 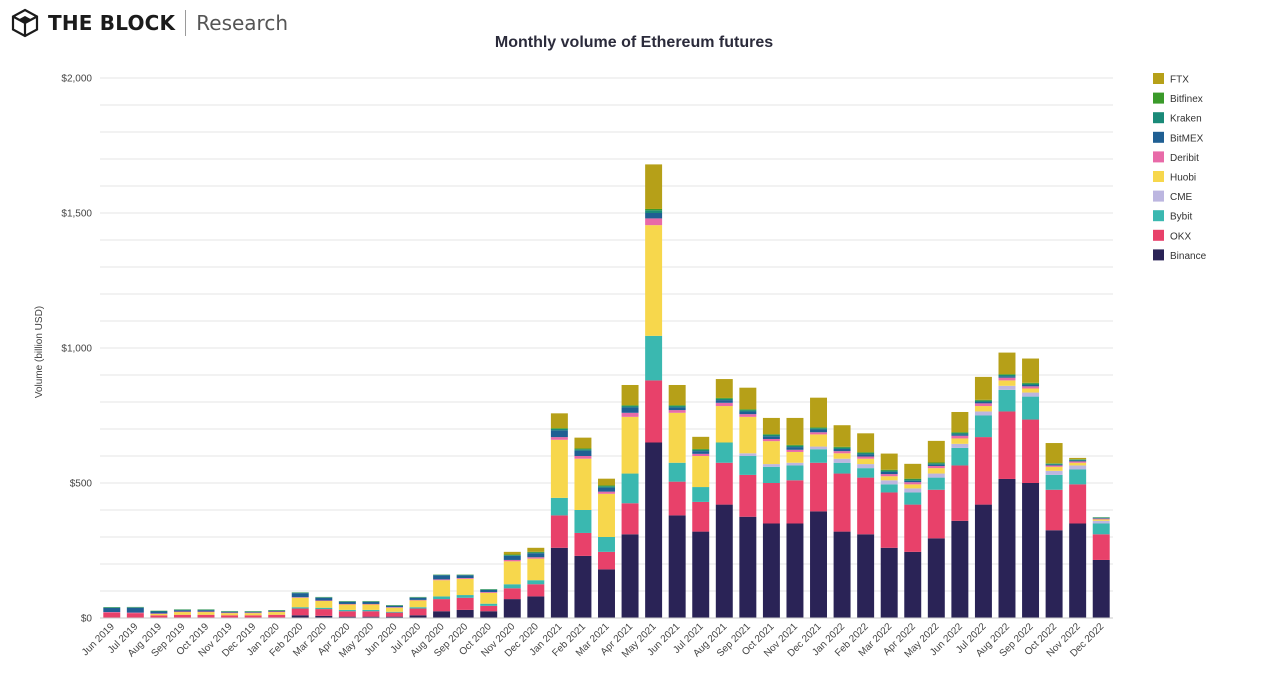 What do you see at coordinates (112, 23) in the screenshot?
I see `brand-name: THE BLOCK` at bounding box center [112, 23].